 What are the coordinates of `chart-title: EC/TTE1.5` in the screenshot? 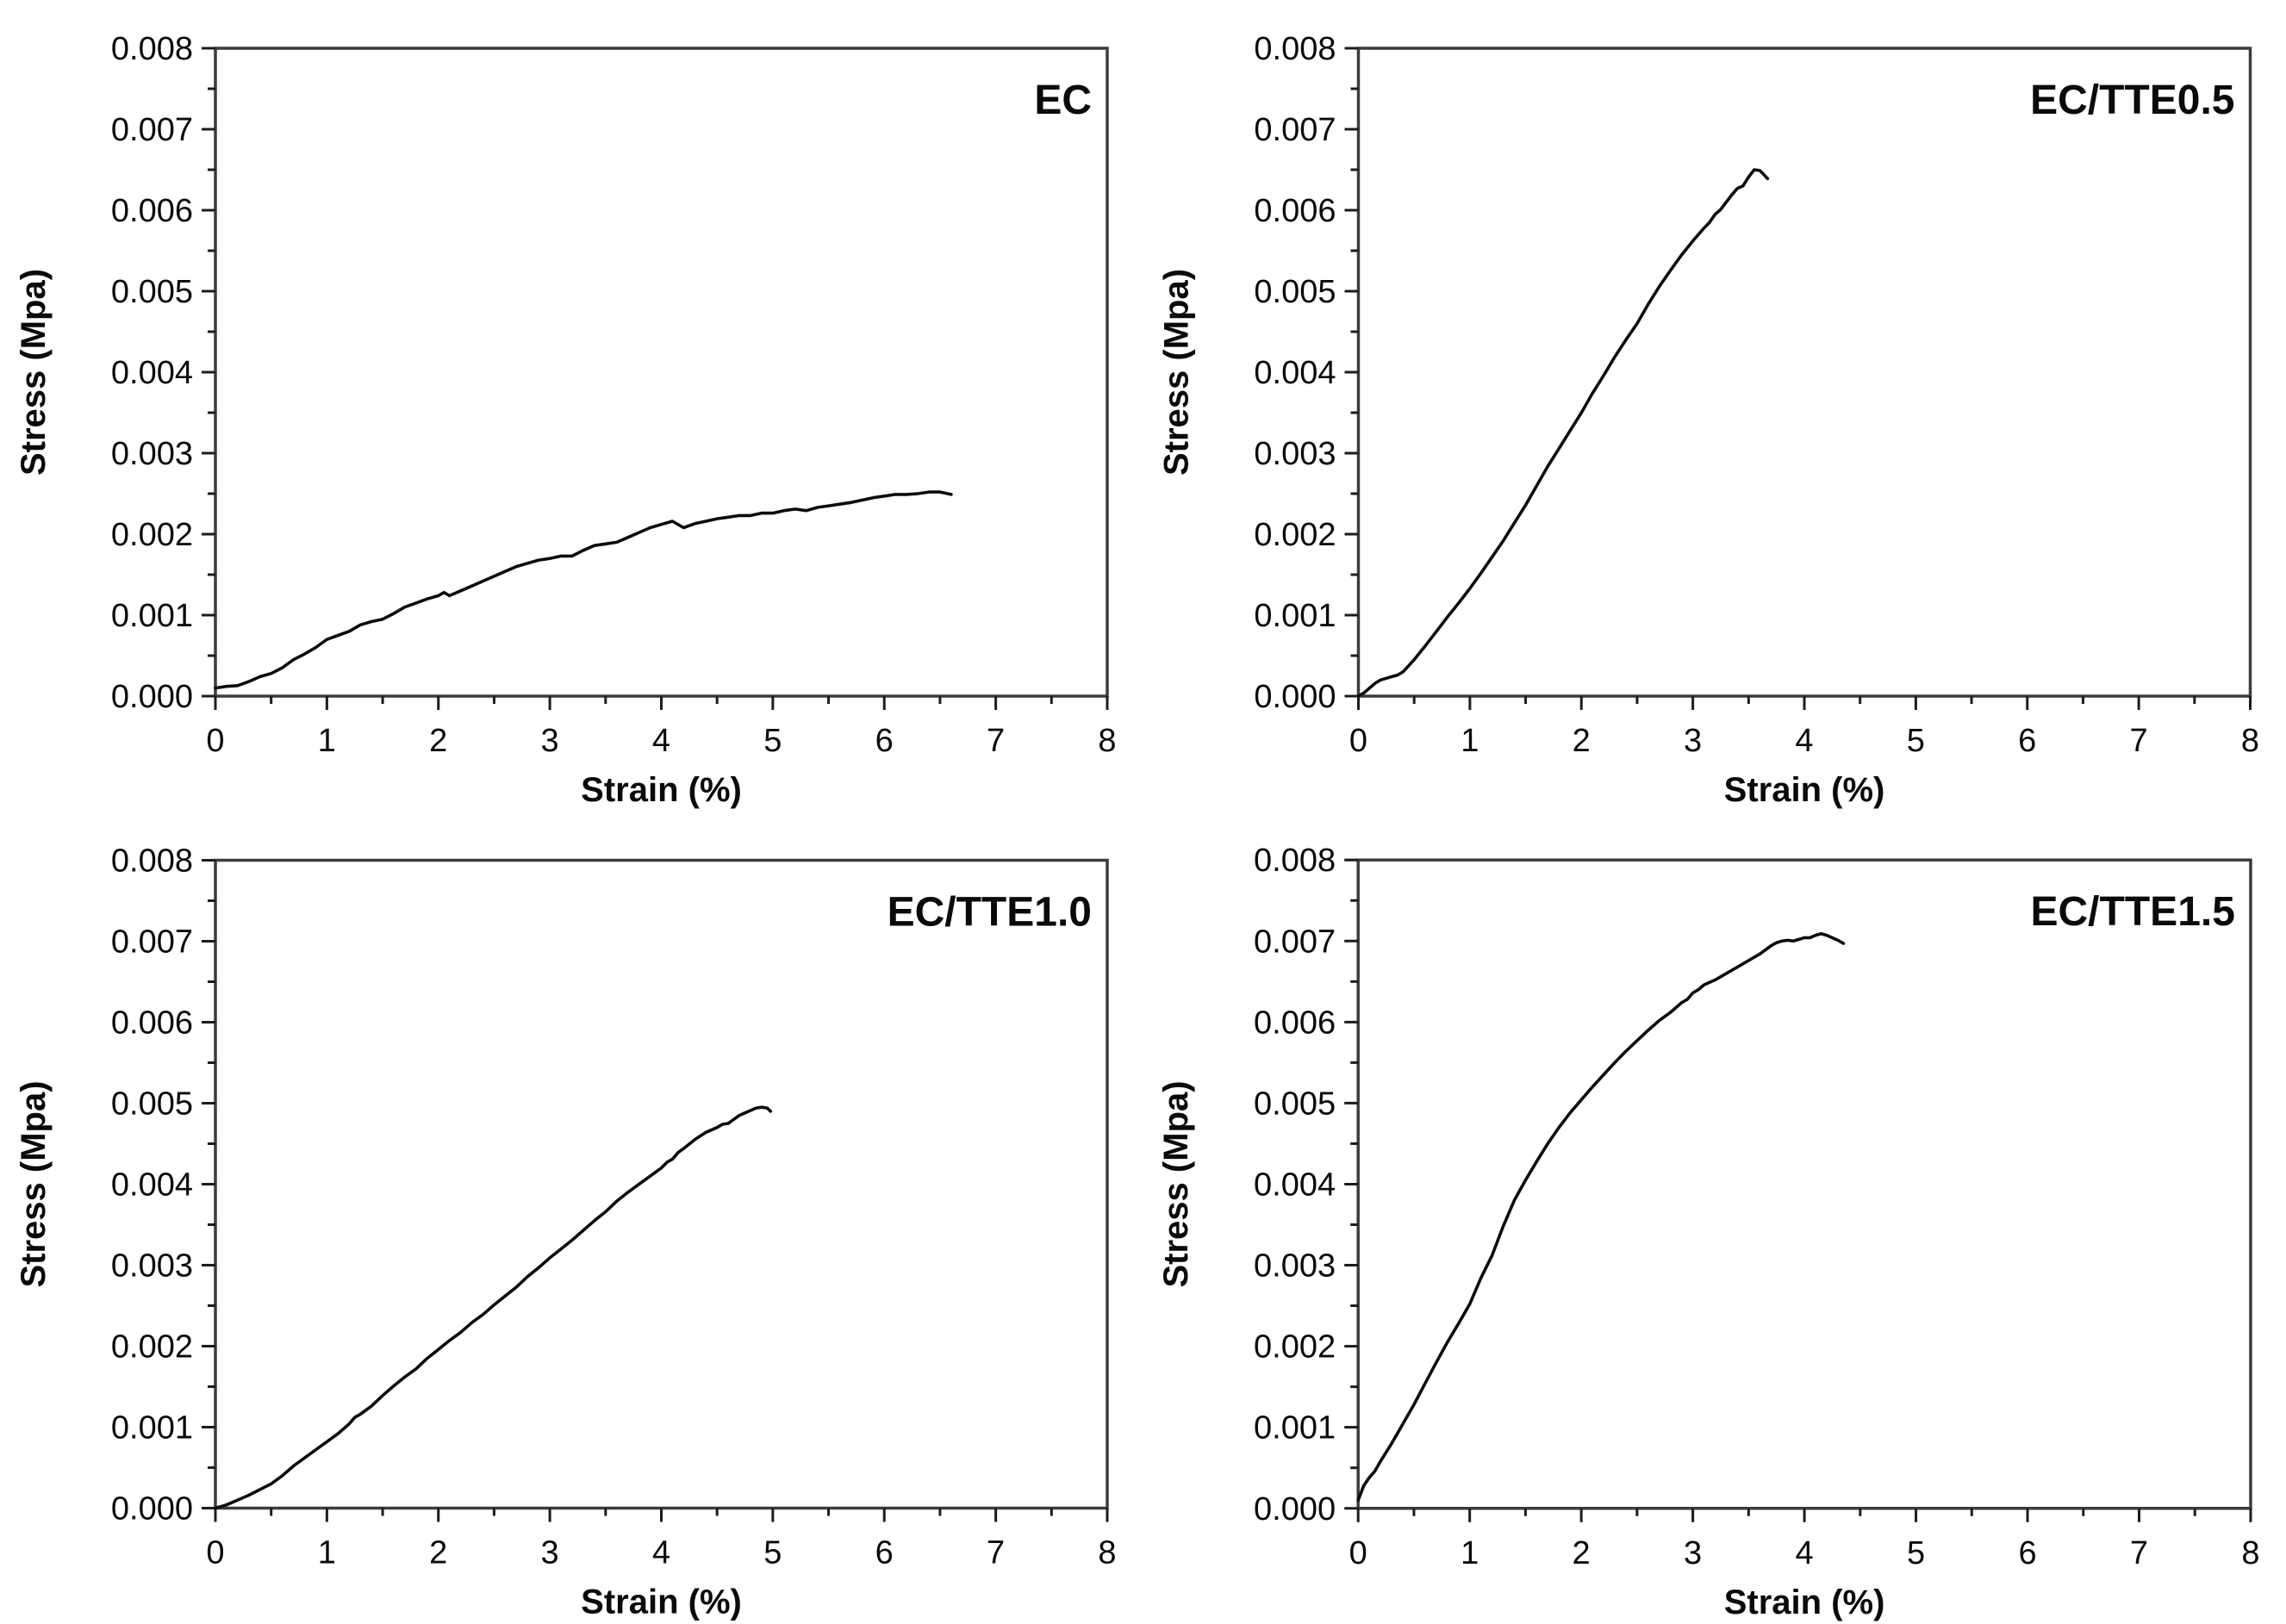 It's located at (2132, 912).